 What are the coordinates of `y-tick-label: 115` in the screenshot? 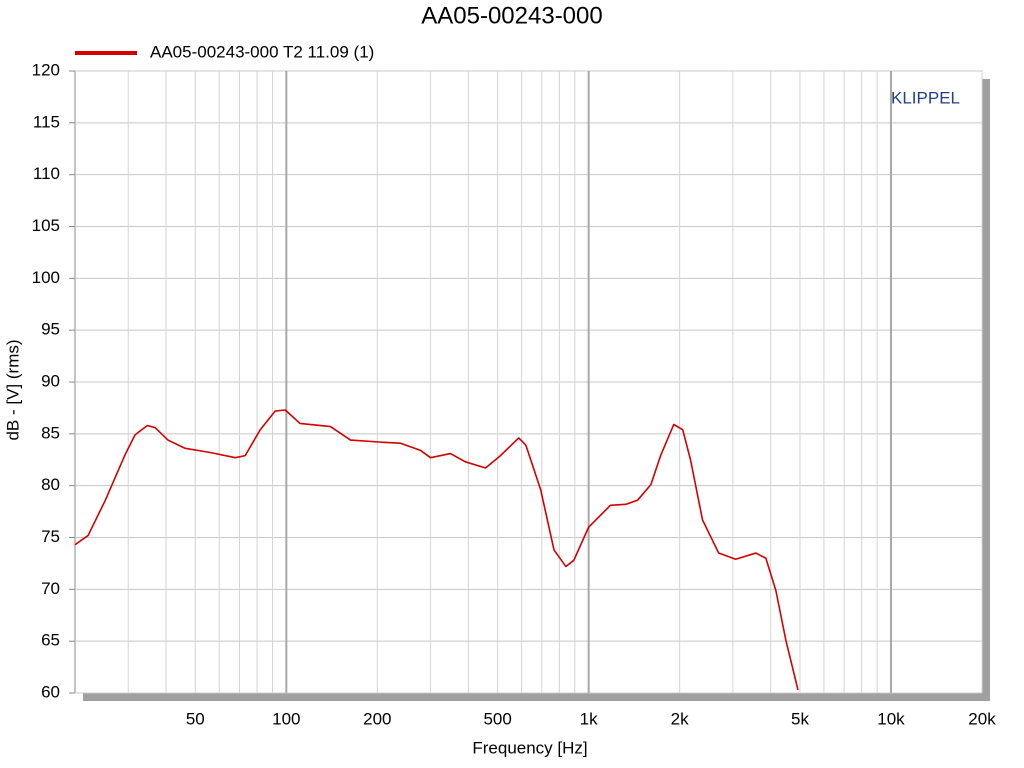 It's located at (46, 121).